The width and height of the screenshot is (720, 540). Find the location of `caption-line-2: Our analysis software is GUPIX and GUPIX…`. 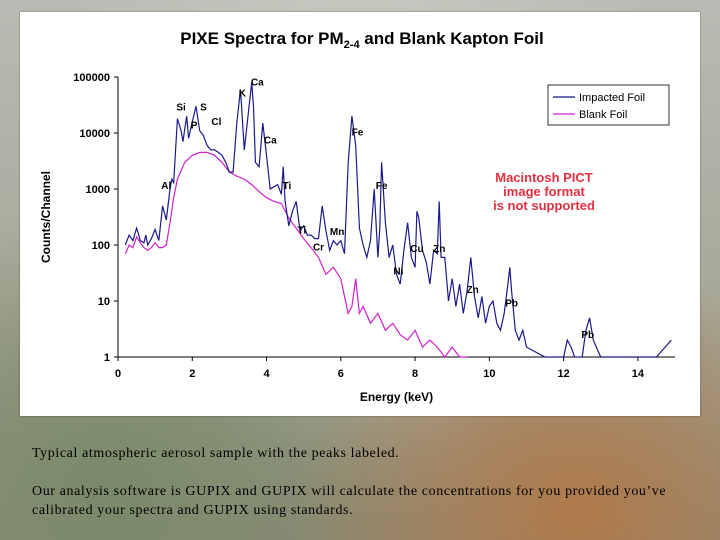

caption-line-2: Our analysis software is GUPIX and GUPIX… is located at coordinates (349, 501).